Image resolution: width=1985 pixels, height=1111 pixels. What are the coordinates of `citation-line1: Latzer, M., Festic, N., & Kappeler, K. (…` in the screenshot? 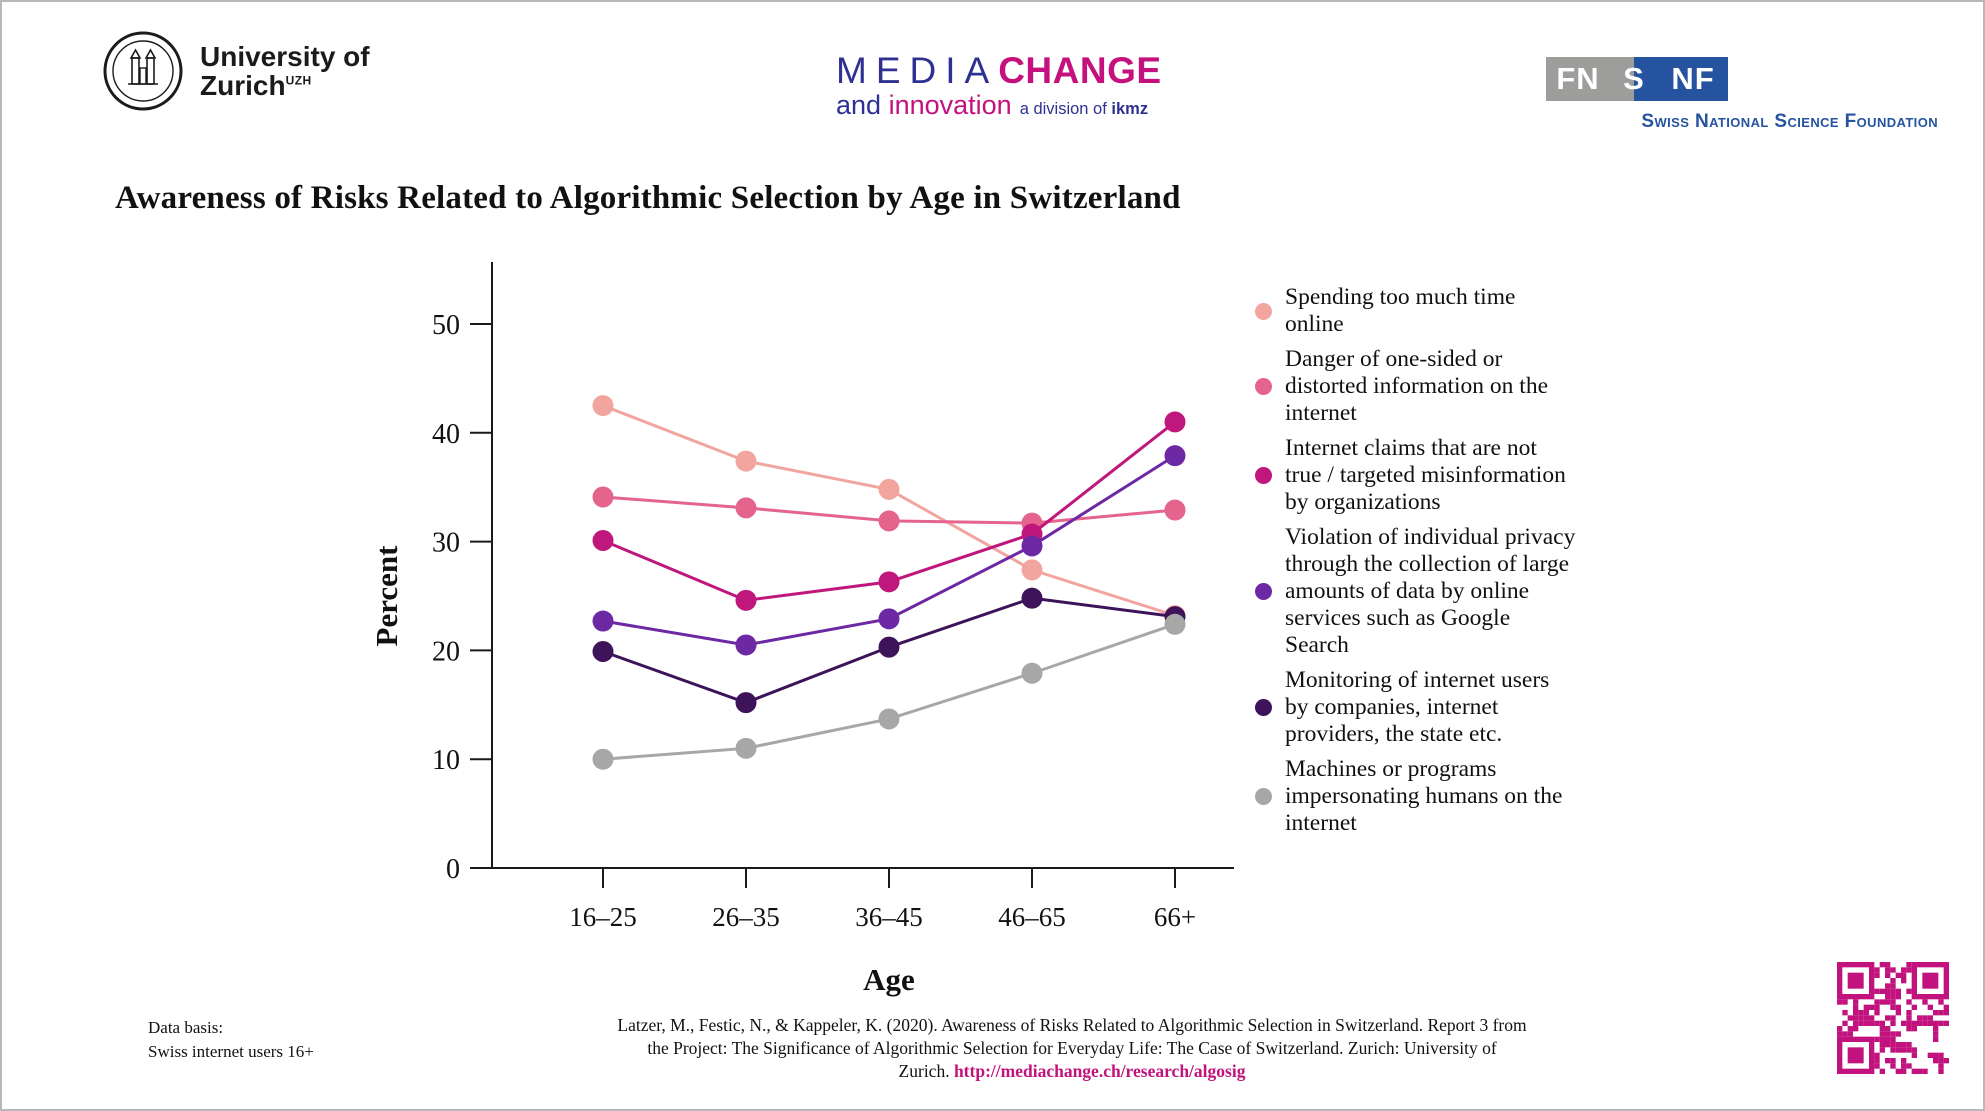 It's located at (1072, 1025).